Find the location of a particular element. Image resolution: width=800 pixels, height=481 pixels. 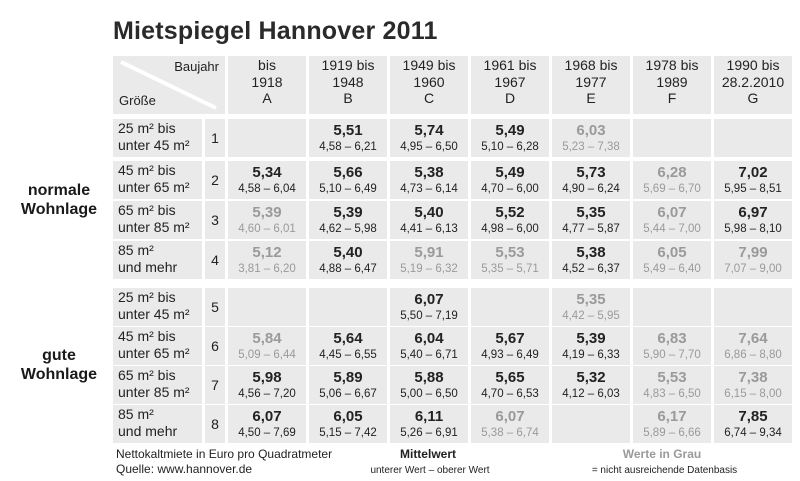

row-number: 8 is located at coordinates (215, 424).